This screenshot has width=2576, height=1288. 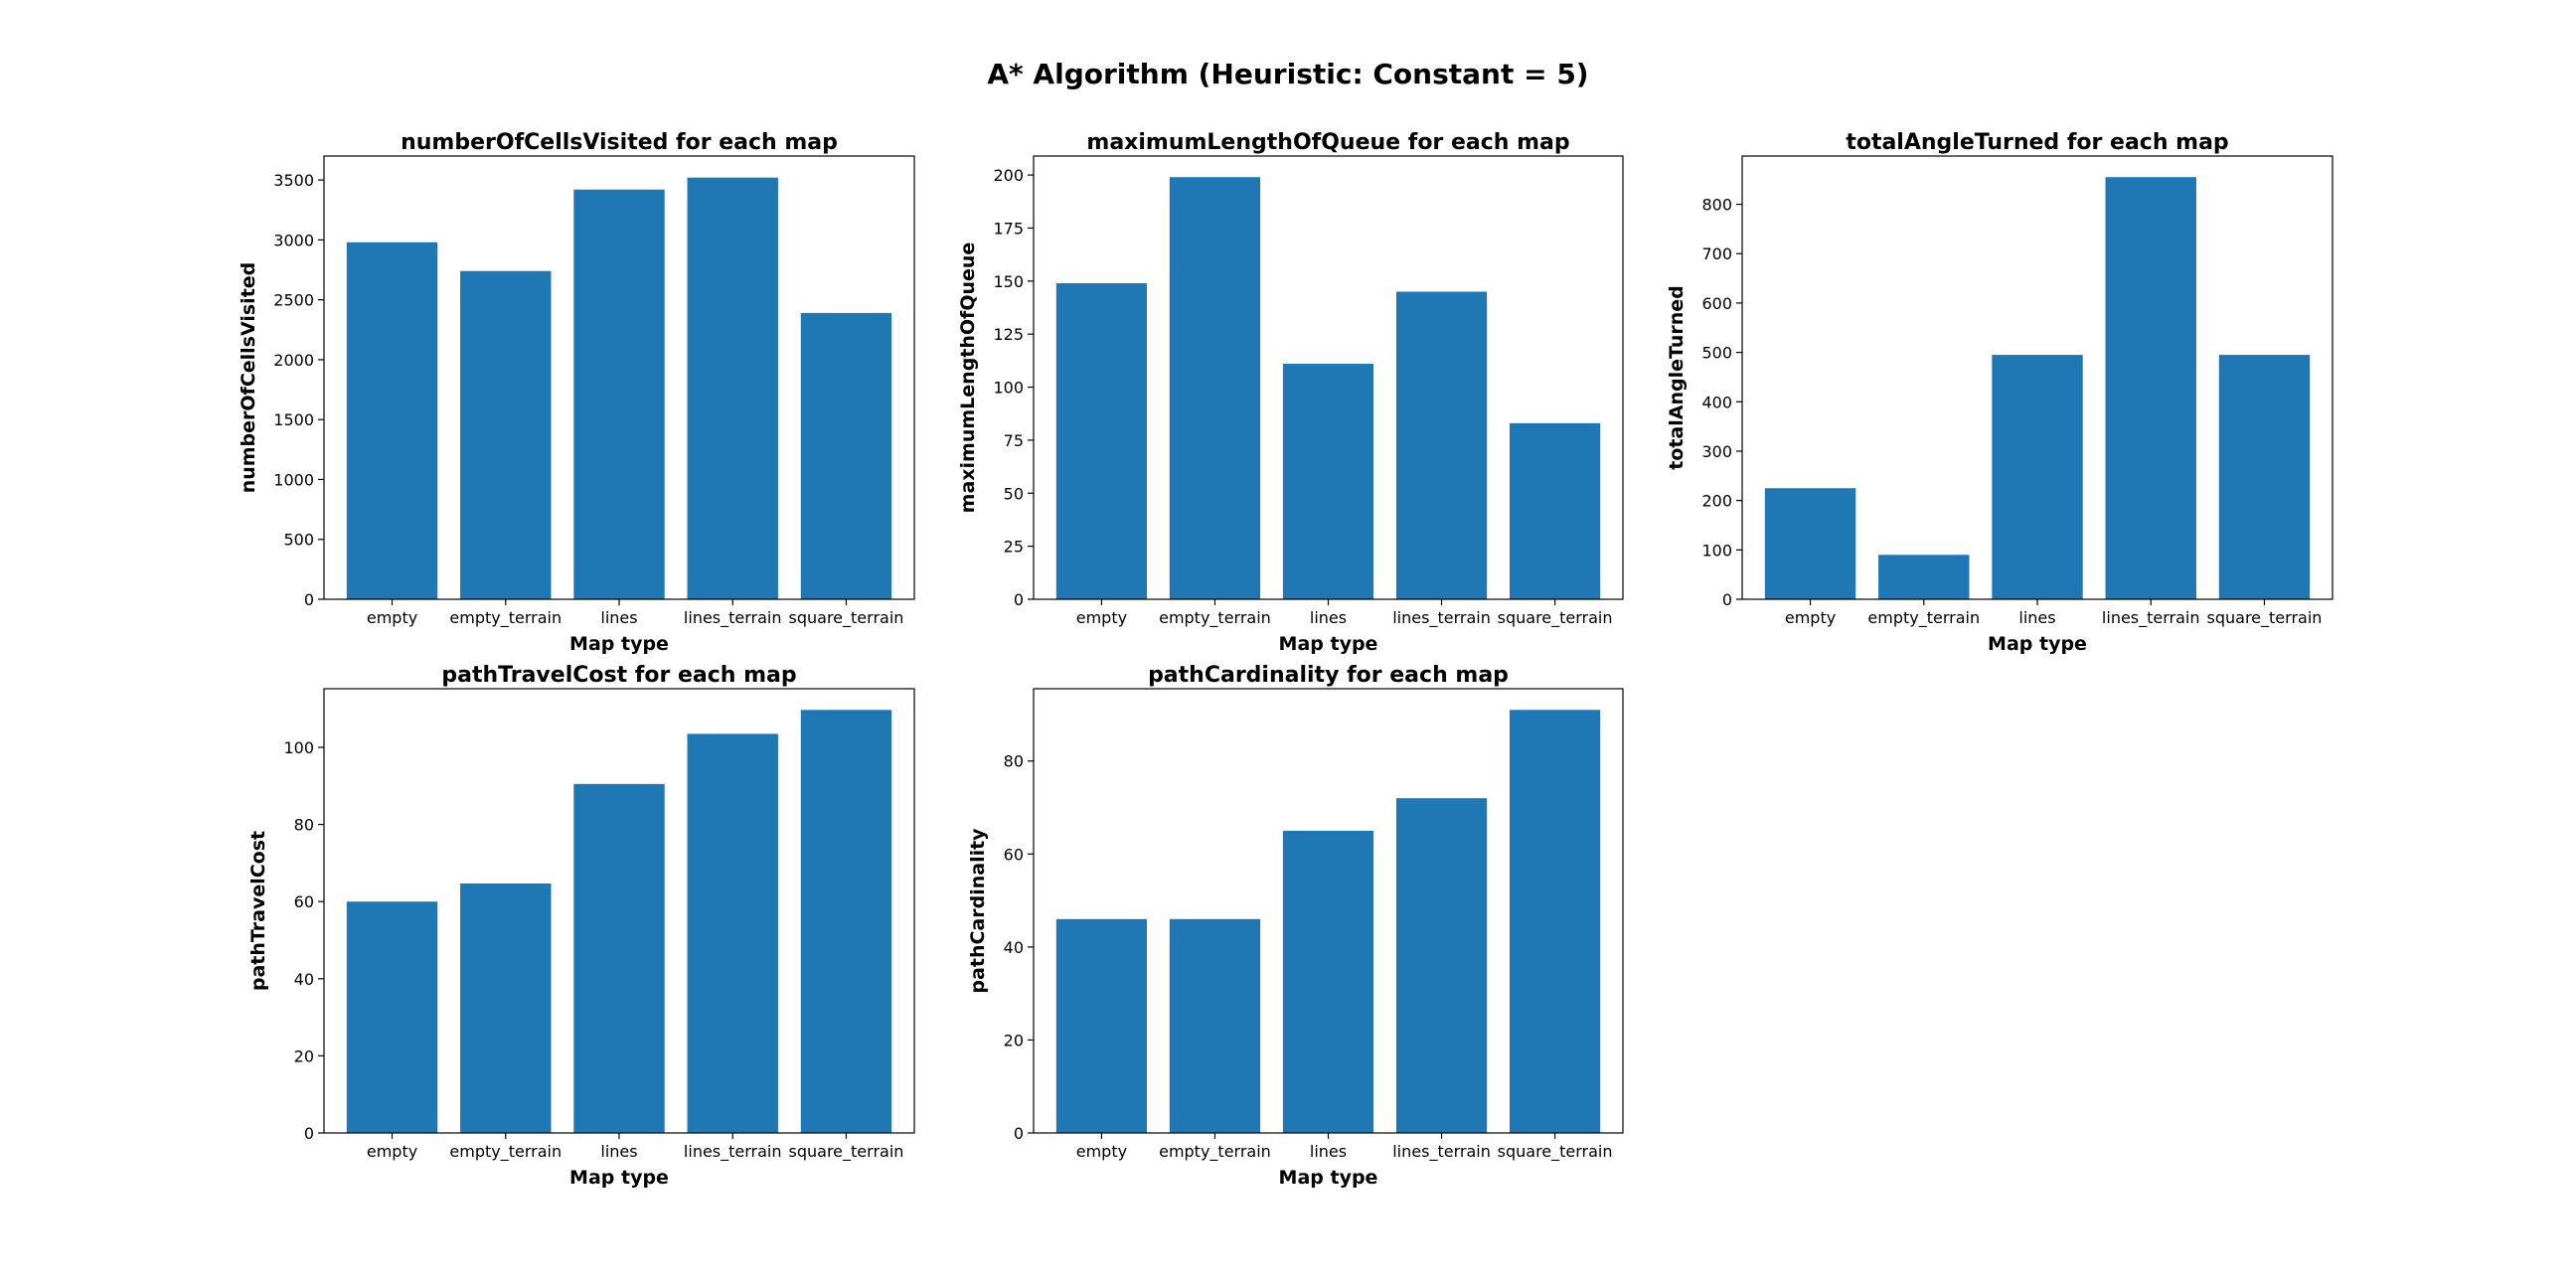 What do you see at coordinates (1287, 74) in the screenshot?
I see `figure-suptitle: A* Algorithm (Heuristic: Constant = 5)` at bounding box center [1287, 74].